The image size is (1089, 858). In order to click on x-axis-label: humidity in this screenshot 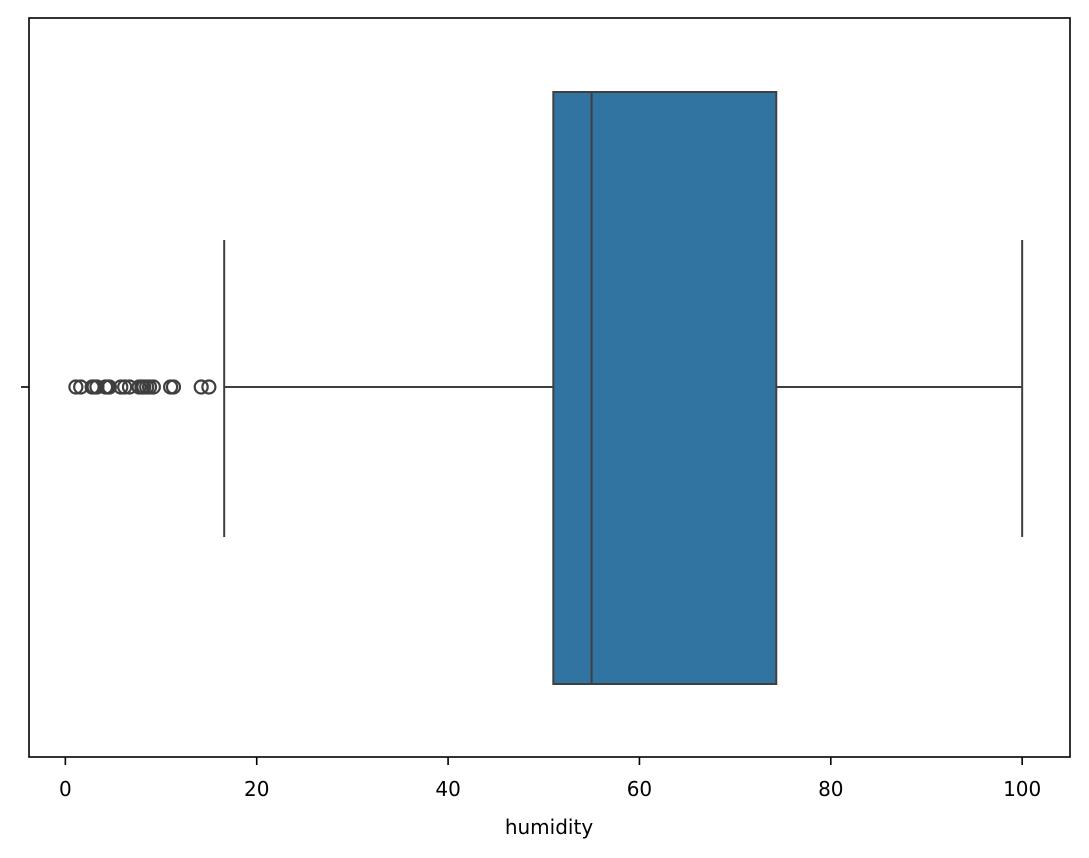, I will do `click(549, 827)`.